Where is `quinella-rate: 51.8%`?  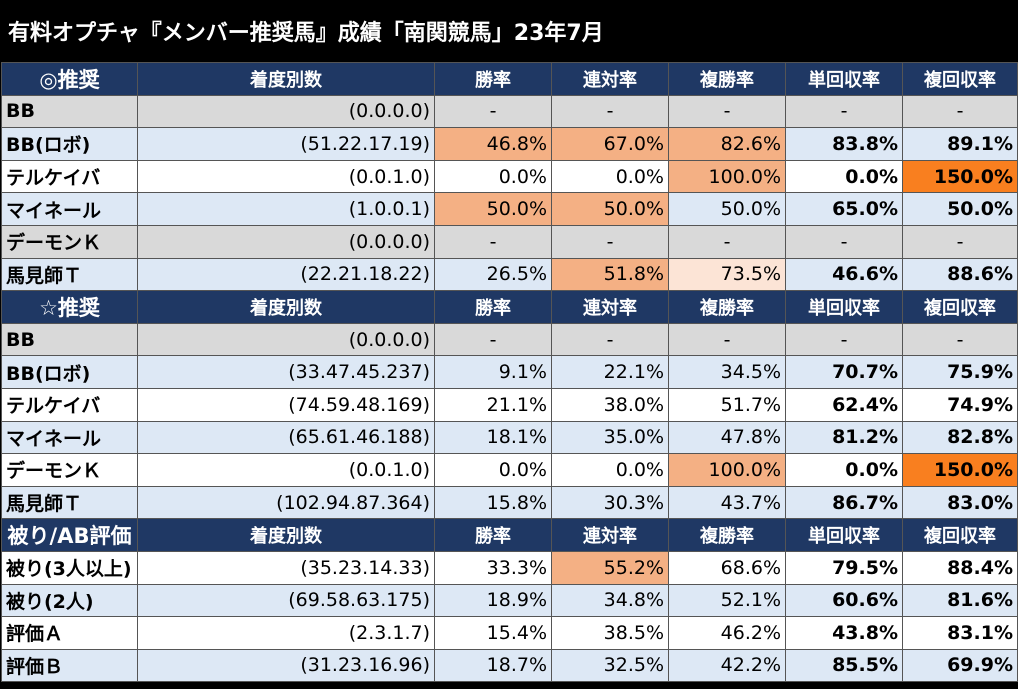 quinella-rate: 51.8% is located at coordinates (610, 274).